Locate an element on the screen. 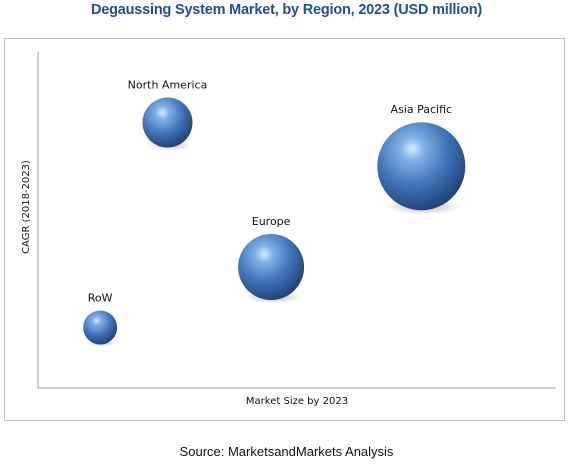 The image size is (573, 465). bubble-north-america is located at coordinates (167, 122).